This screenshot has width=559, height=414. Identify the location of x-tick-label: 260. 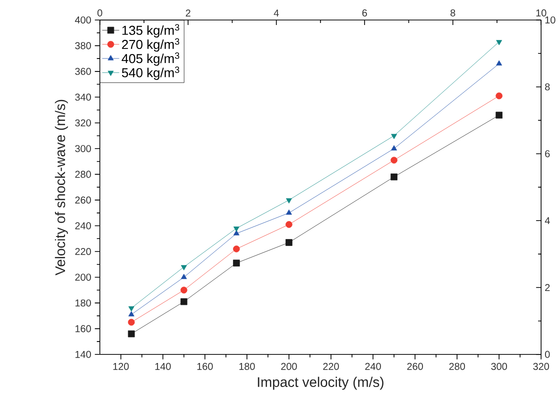
(415, 366).